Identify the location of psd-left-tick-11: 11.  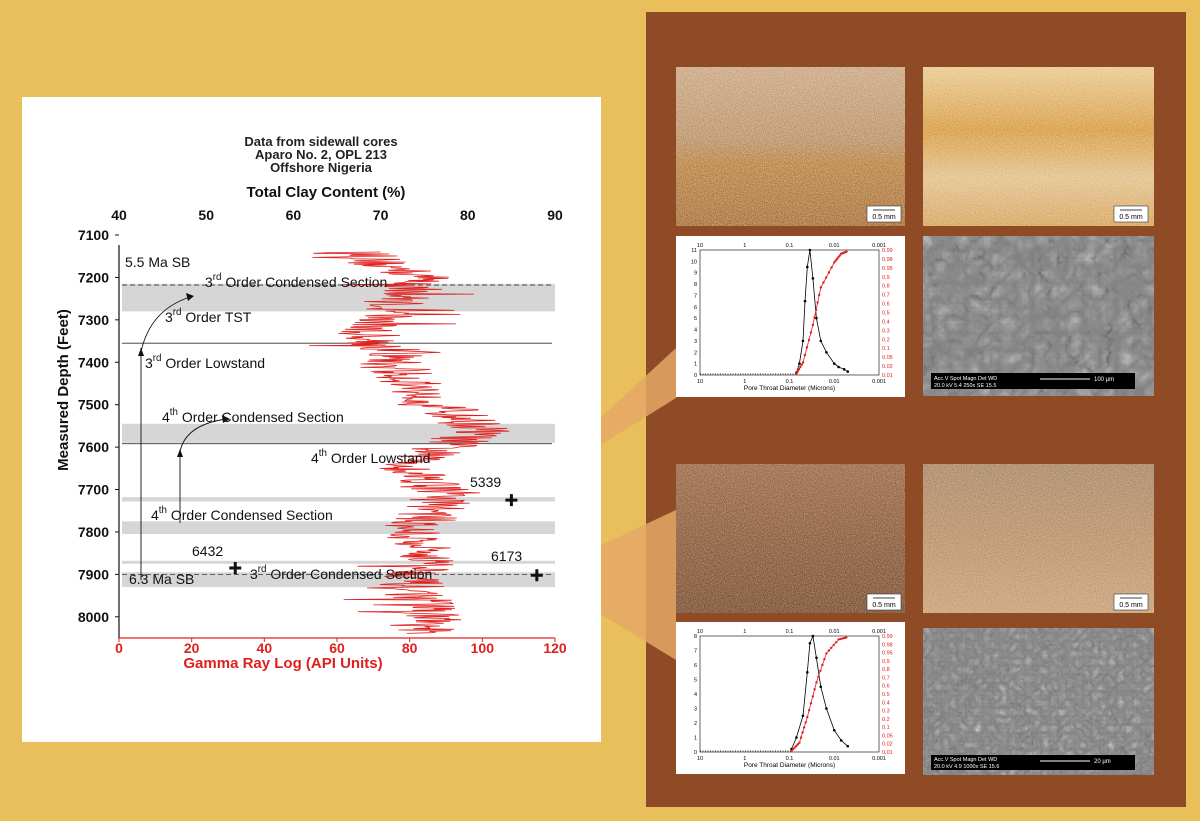
(694, 251).